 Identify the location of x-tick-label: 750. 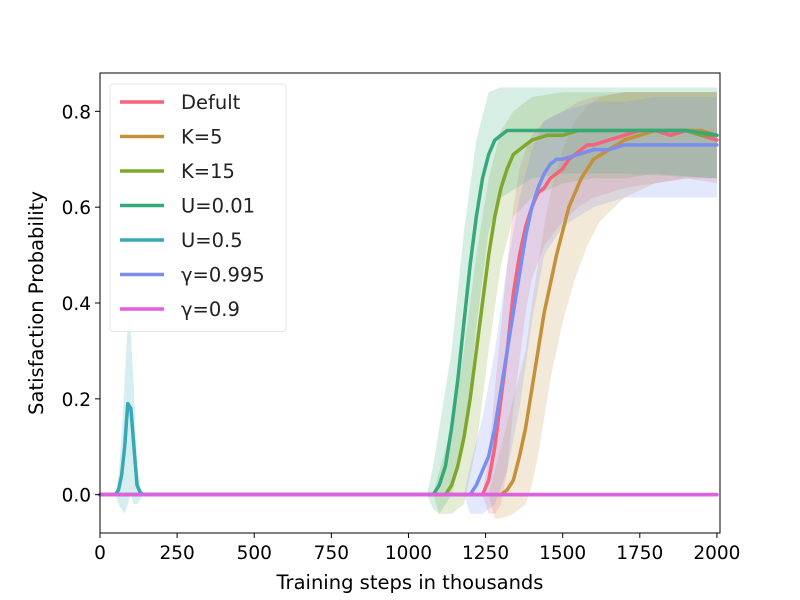
(331, 553).